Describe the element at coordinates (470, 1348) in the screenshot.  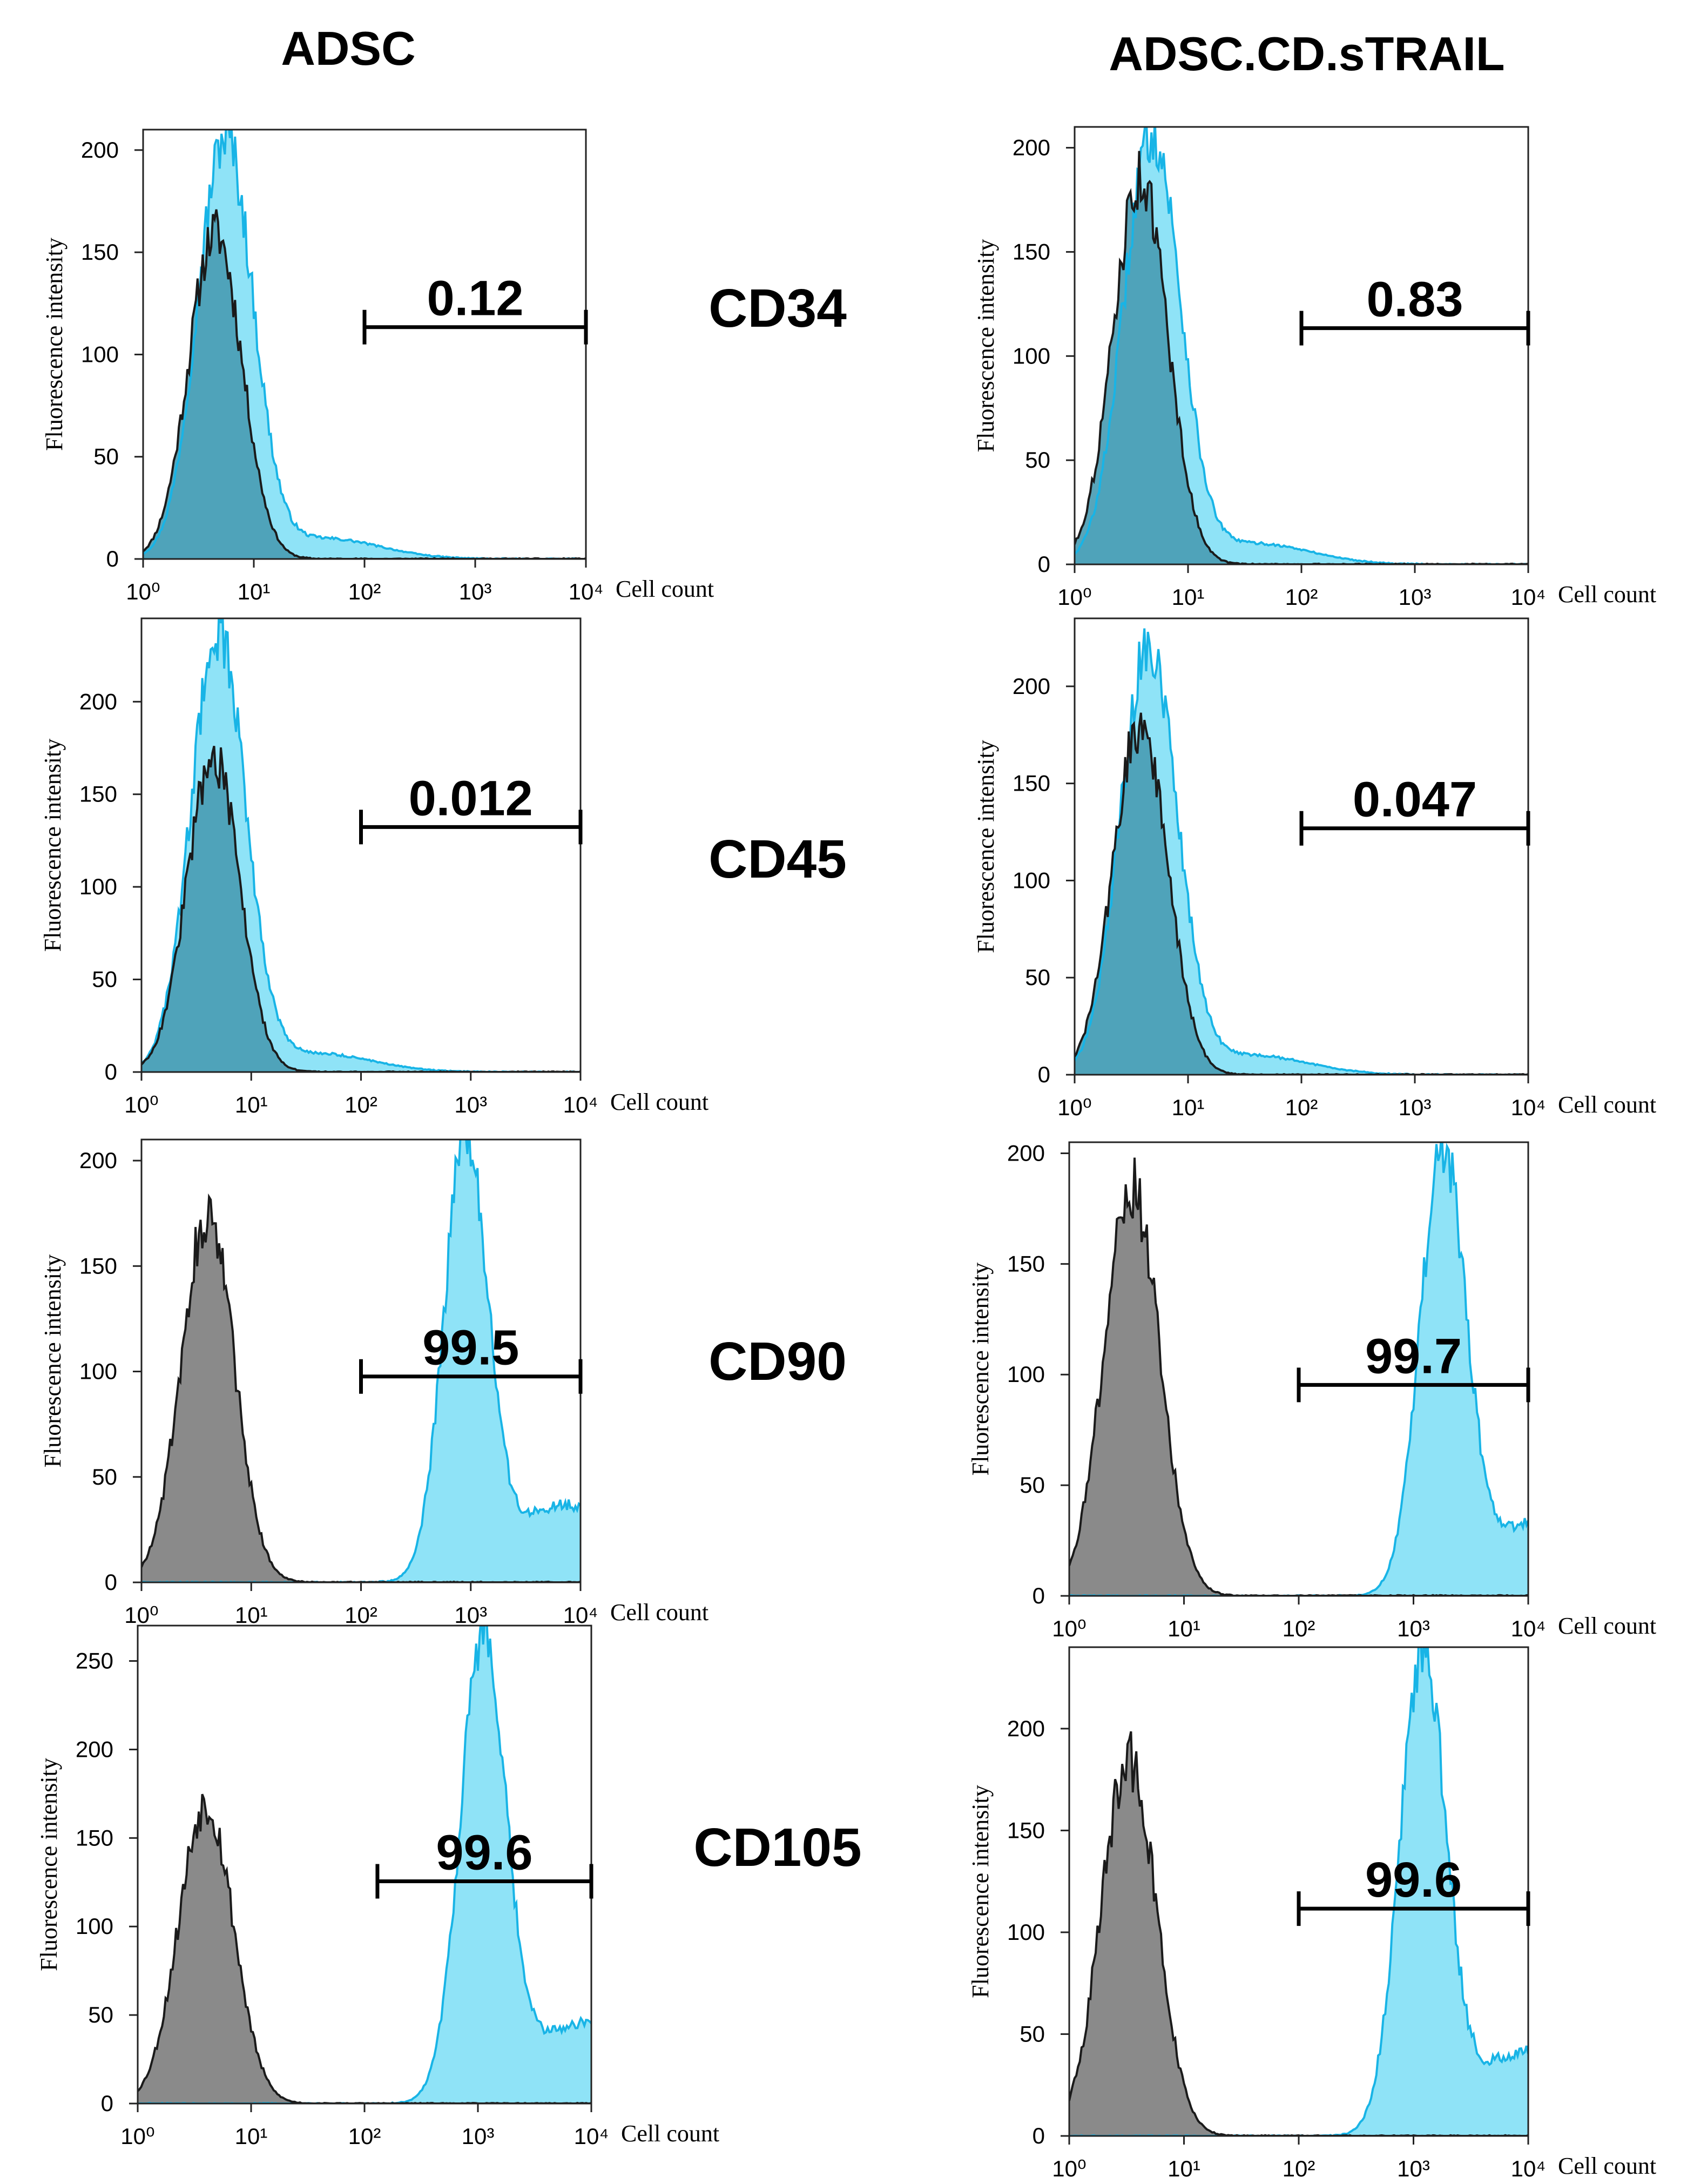
I see `gate-percent-label: 99.5` at that location.